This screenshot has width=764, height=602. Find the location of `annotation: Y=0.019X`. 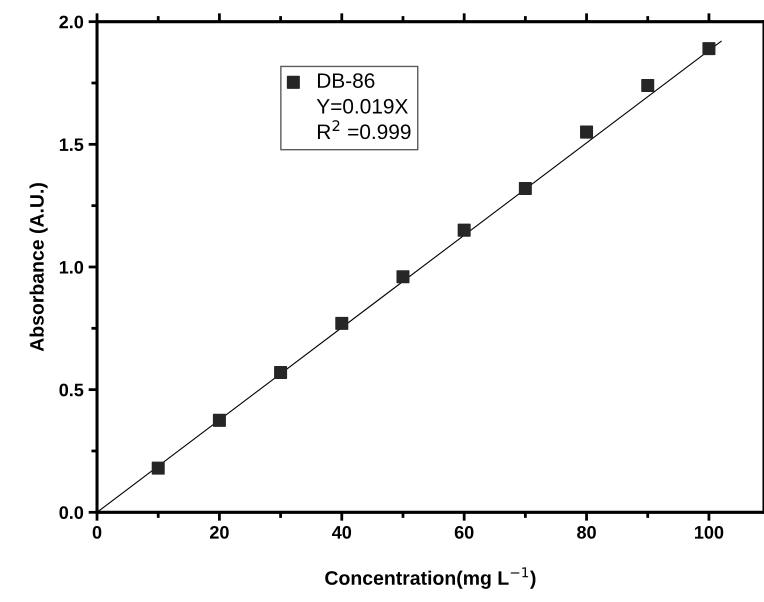

annotation: Y=0.019X is located at coordinates (362, 106).